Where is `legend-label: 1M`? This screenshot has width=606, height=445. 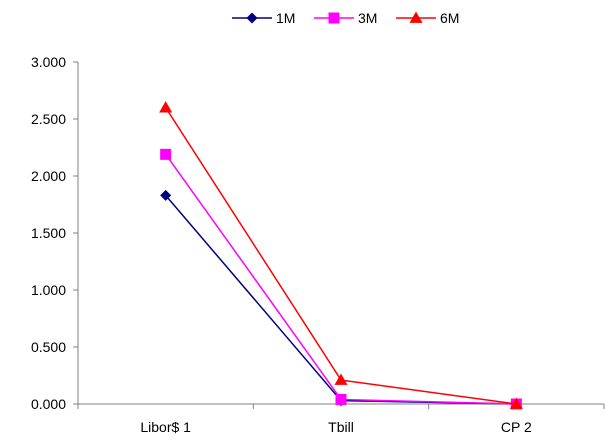
legend-label: 1M is located at coordinates (285, 18).